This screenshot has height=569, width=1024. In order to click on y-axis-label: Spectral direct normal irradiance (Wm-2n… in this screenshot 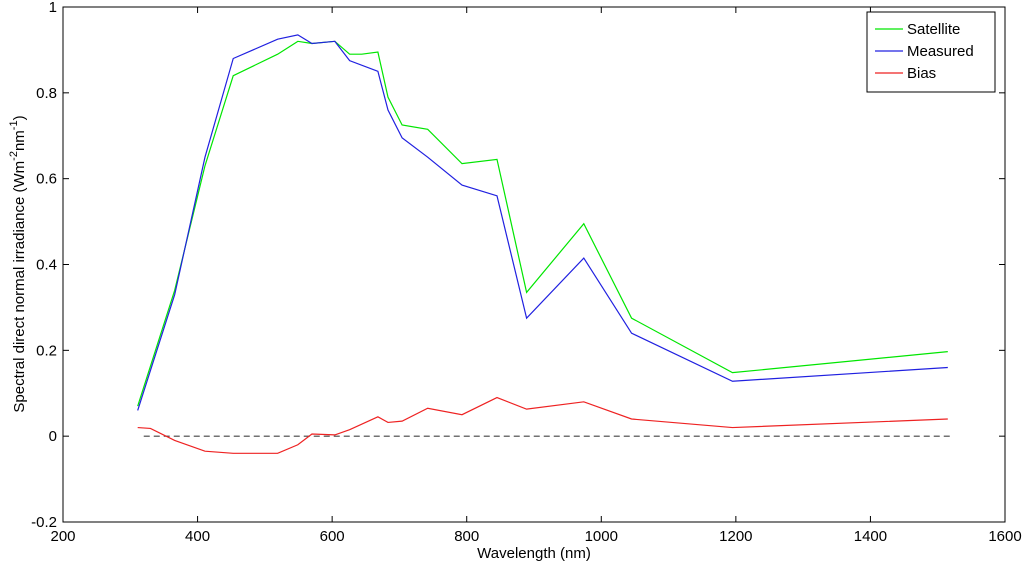, I will do `click(18, 263)`.